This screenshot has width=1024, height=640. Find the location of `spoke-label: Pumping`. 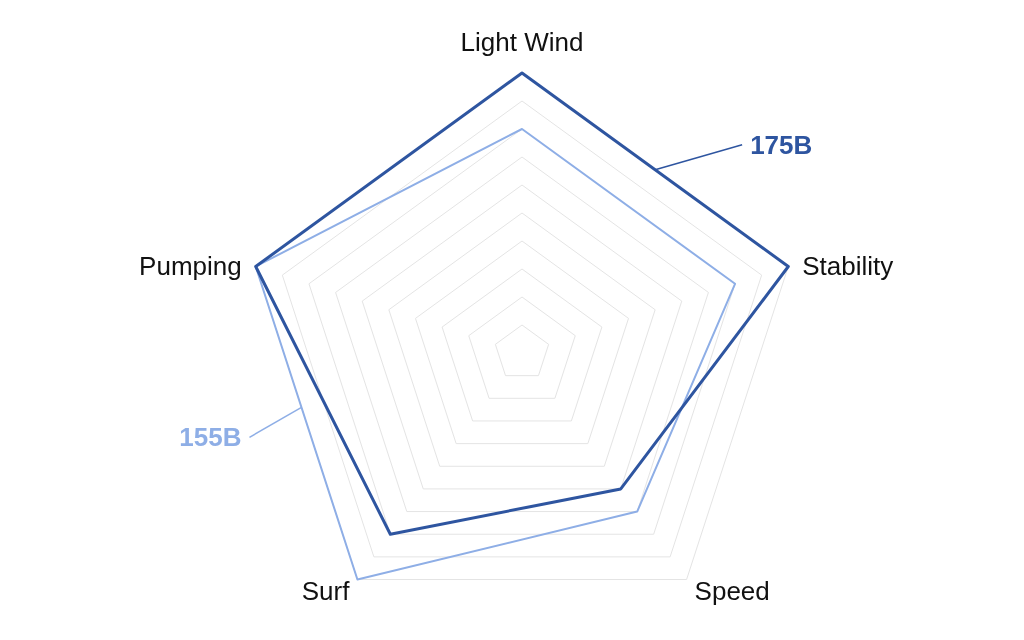

spoke-label: Pumping is located at coordinates (190, 266).